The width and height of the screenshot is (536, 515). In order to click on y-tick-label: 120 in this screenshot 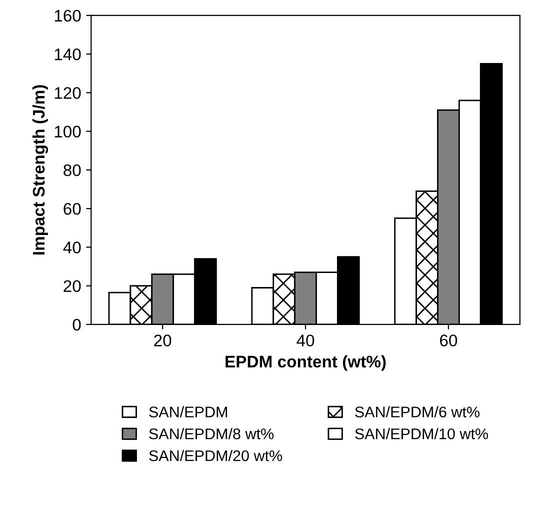, I will do `click(67, 93)`.